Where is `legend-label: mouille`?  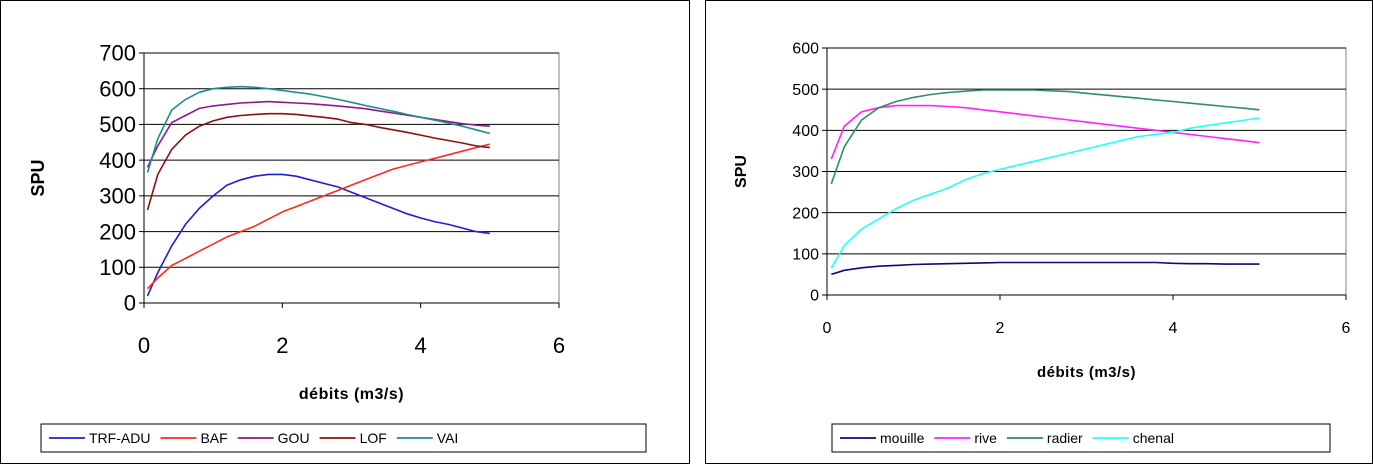
legend-label: mouille is located at coordinates (902, 438).